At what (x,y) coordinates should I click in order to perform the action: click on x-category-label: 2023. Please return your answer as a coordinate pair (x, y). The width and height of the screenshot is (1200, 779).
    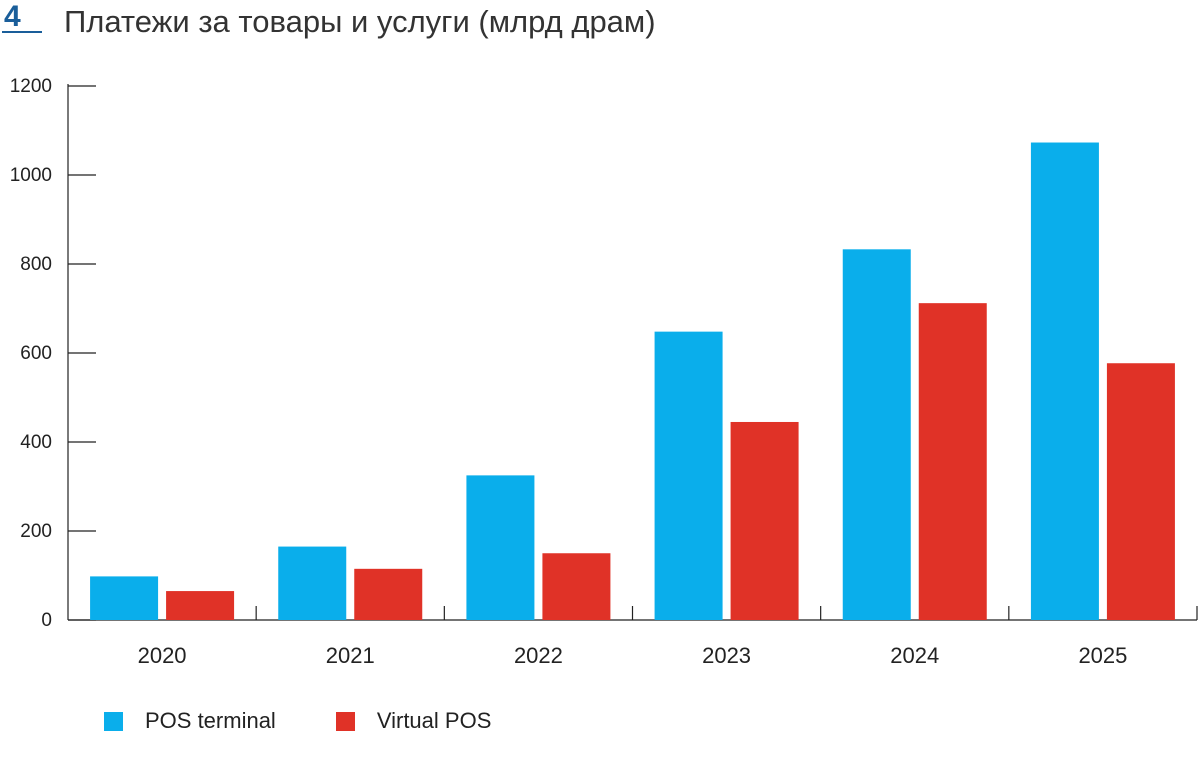
    Looking at the image, I should click on (726, 655).